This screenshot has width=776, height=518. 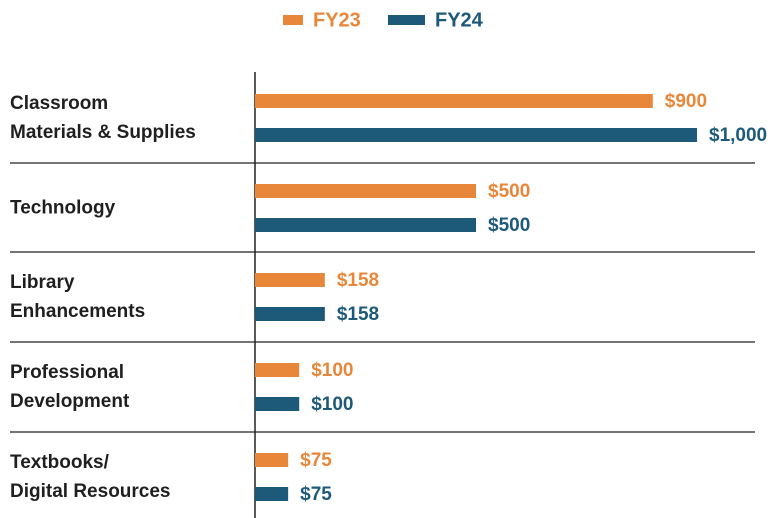 I want to click on category-label: Technology, so click(x=63, y=208).